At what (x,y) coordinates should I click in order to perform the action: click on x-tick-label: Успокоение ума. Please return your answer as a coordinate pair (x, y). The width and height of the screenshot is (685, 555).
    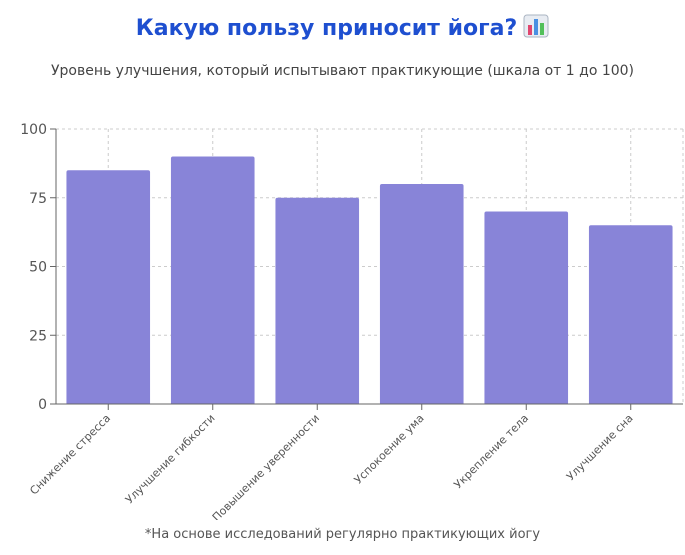
    Looking at the image, I should click on (389, 449).